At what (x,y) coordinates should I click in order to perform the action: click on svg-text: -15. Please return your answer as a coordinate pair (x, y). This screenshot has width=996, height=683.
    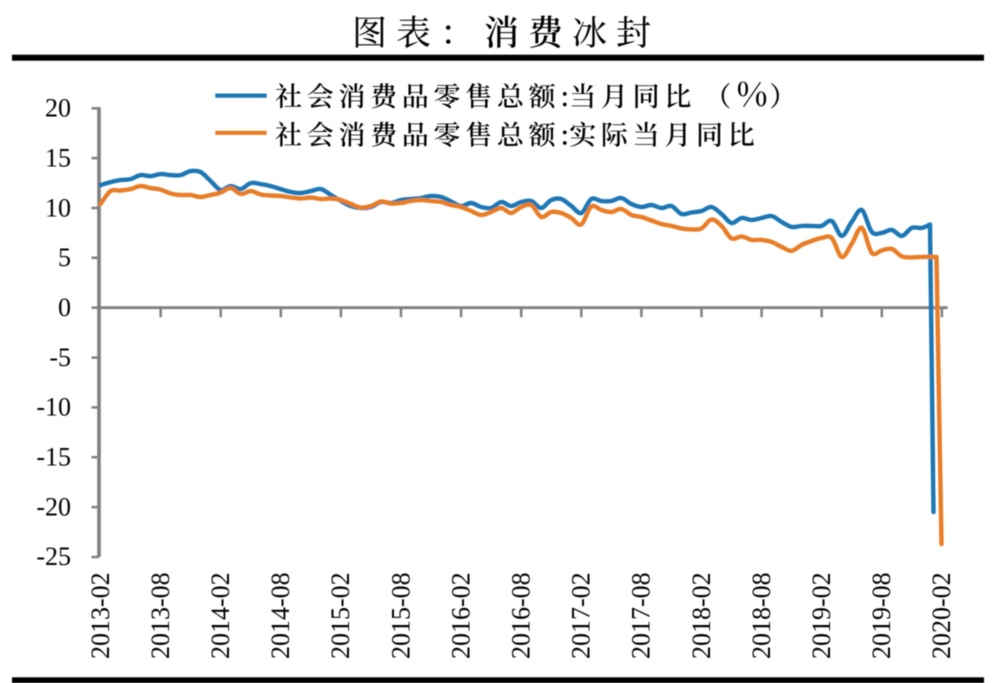
    Looking at the image, I should click on (53, 457).